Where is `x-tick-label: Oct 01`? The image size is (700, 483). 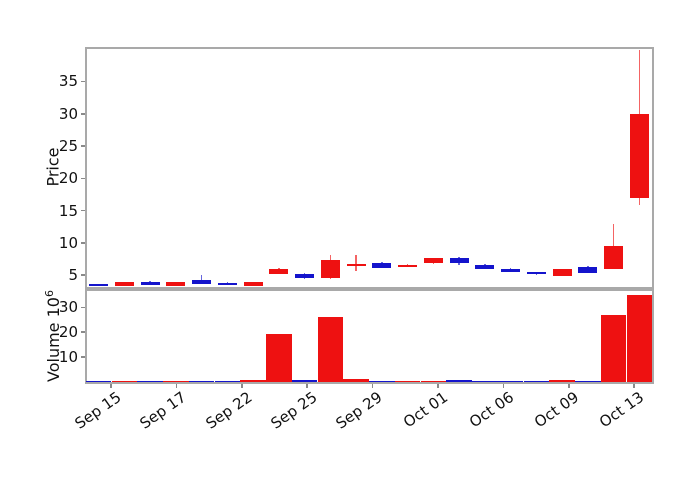
x-tick-label: Oct 01 is located at coordinates (426, 410).